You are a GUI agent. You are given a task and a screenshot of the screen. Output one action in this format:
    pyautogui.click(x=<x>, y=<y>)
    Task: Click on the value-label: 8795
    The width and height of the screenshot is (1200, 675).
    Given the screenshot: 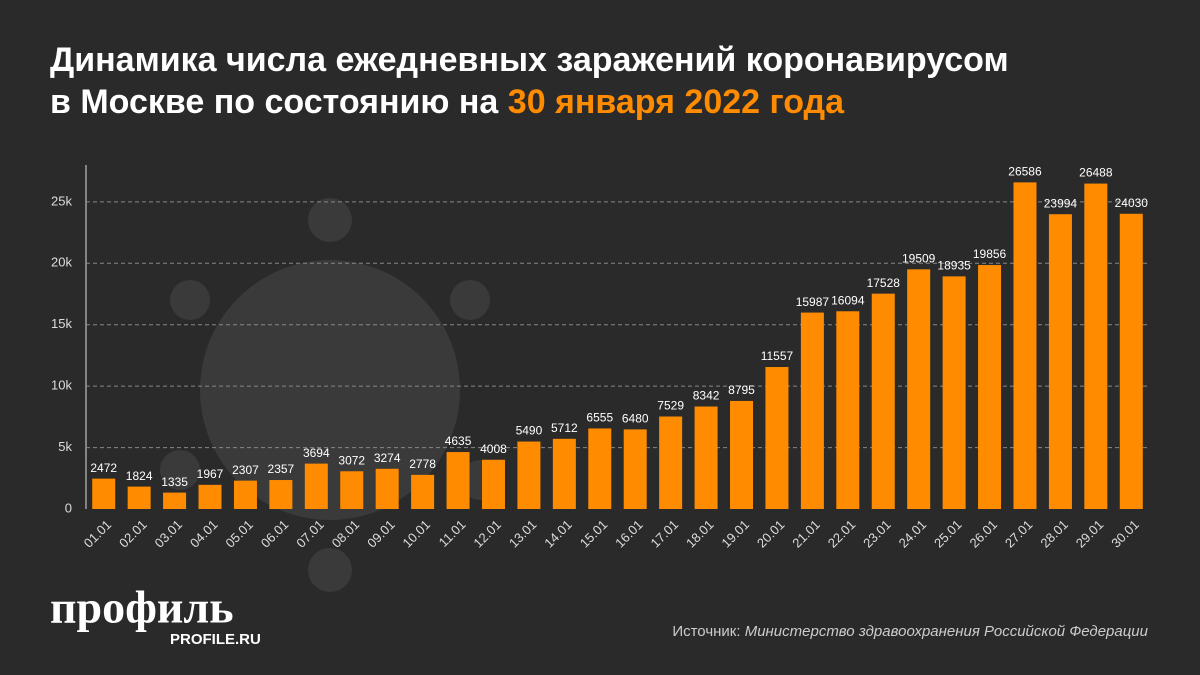 What is the action you would take?
    pyautogui.click(x=741, y=390)
    